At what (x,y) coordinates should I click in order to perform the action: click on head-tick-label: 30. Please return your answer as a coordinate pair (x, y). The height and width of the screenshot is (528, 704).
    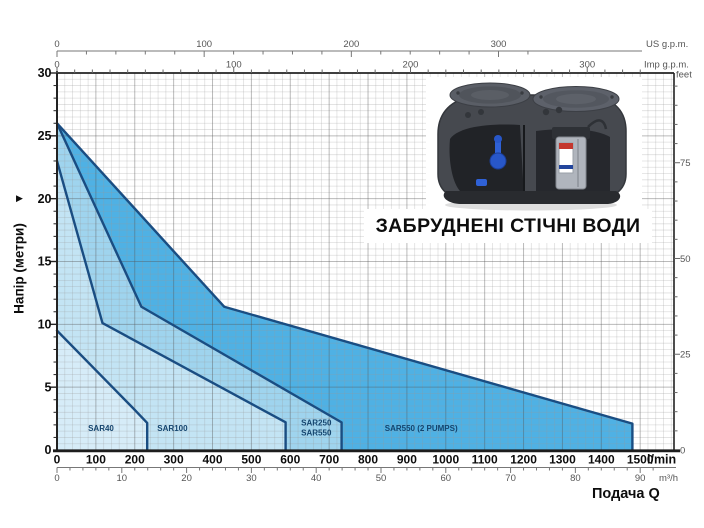
    Looking at the image, I should click on (45, 73).